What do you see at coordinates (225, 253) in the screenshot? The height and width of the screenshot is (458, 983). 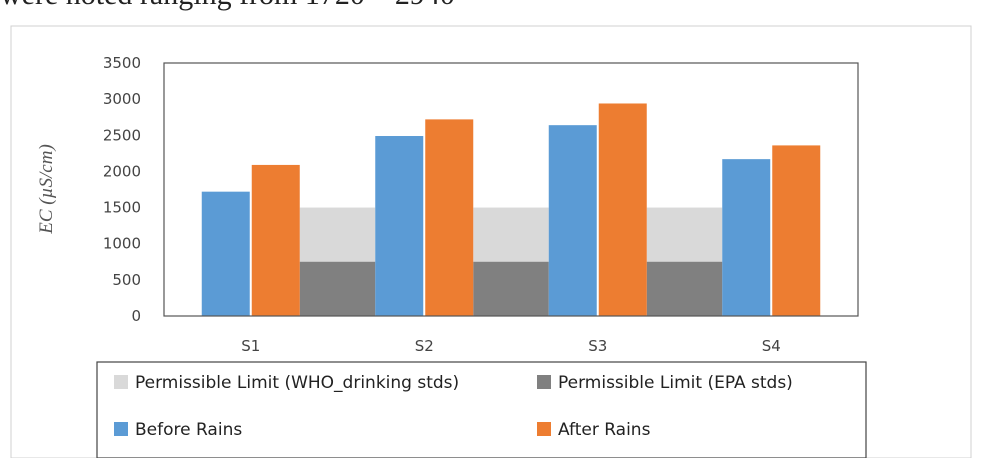 I see `bar-before-rains-s1` at bounding box center [225, 253].